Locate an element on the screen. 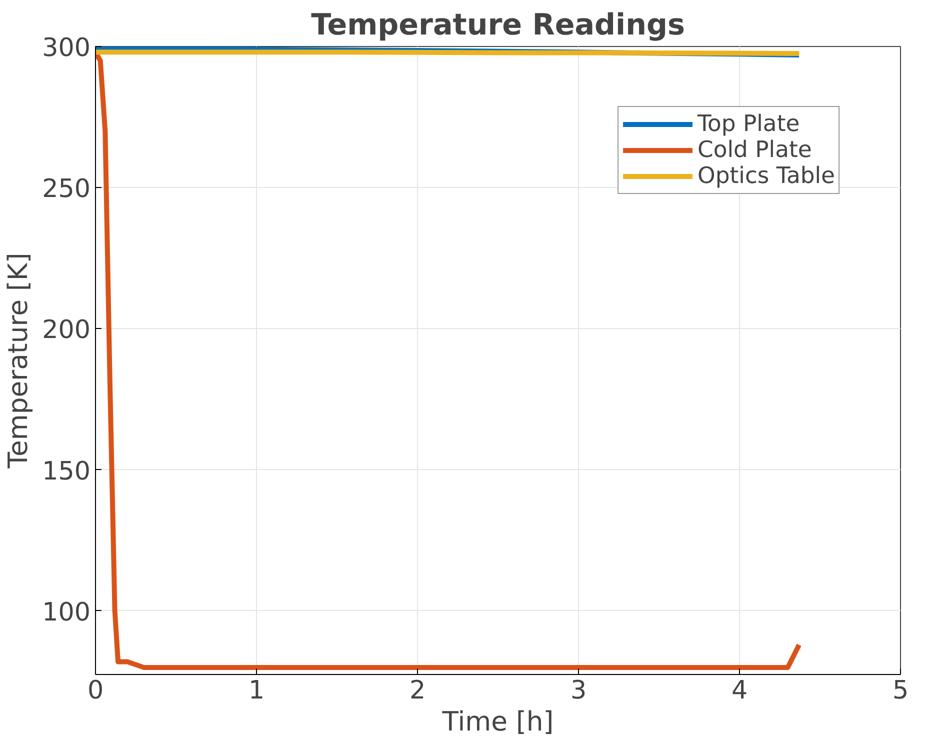 This screenshot has width=932, height=749. x-tick-label: 1 is located at coordinates (256, 689).